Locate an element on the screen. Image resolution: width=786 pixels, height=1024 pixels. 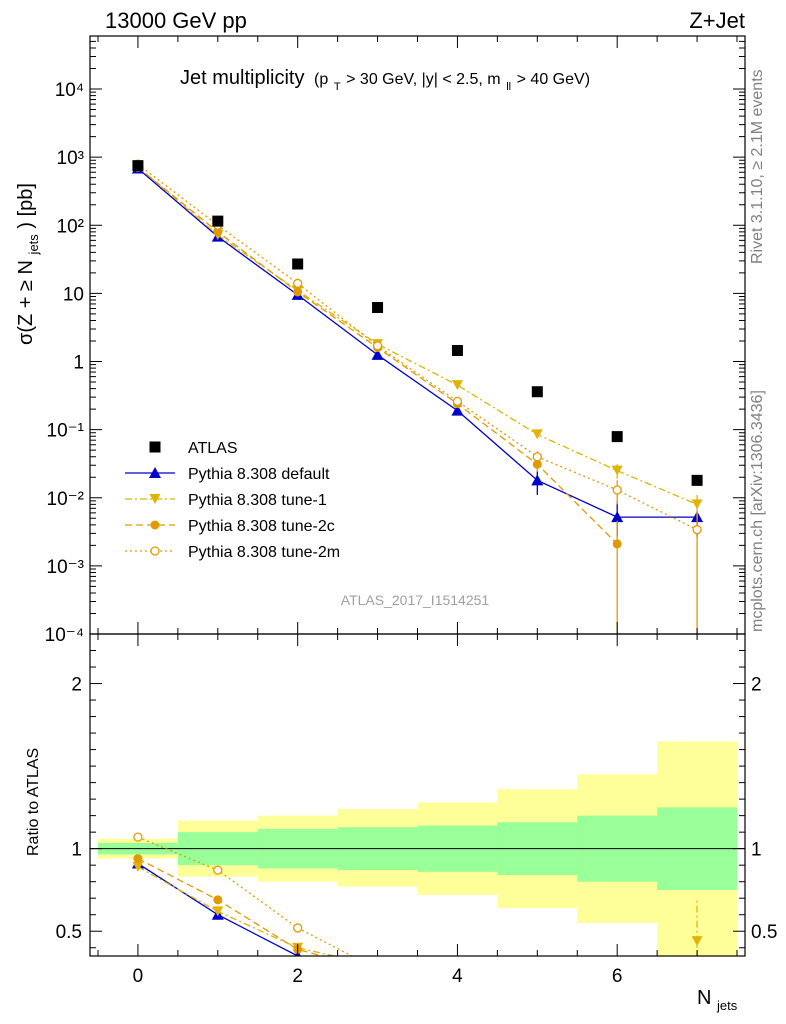
x-tick-label: 6 is located at coordinates (617, 976).